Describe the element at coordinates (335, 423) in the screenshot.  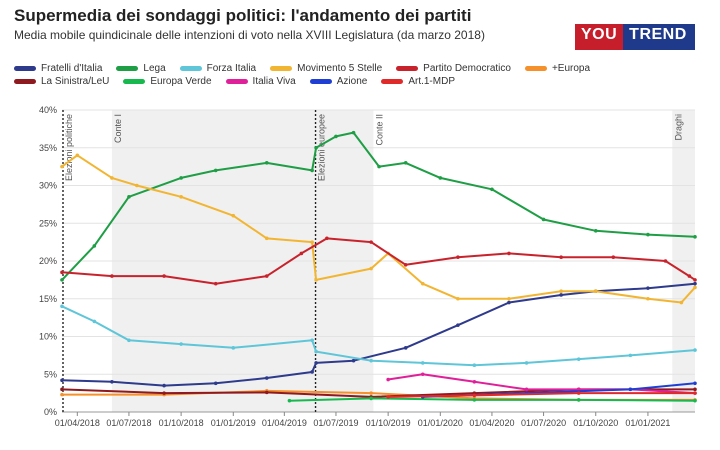
I see `x-tick-label: 01/07/2019` at that location.